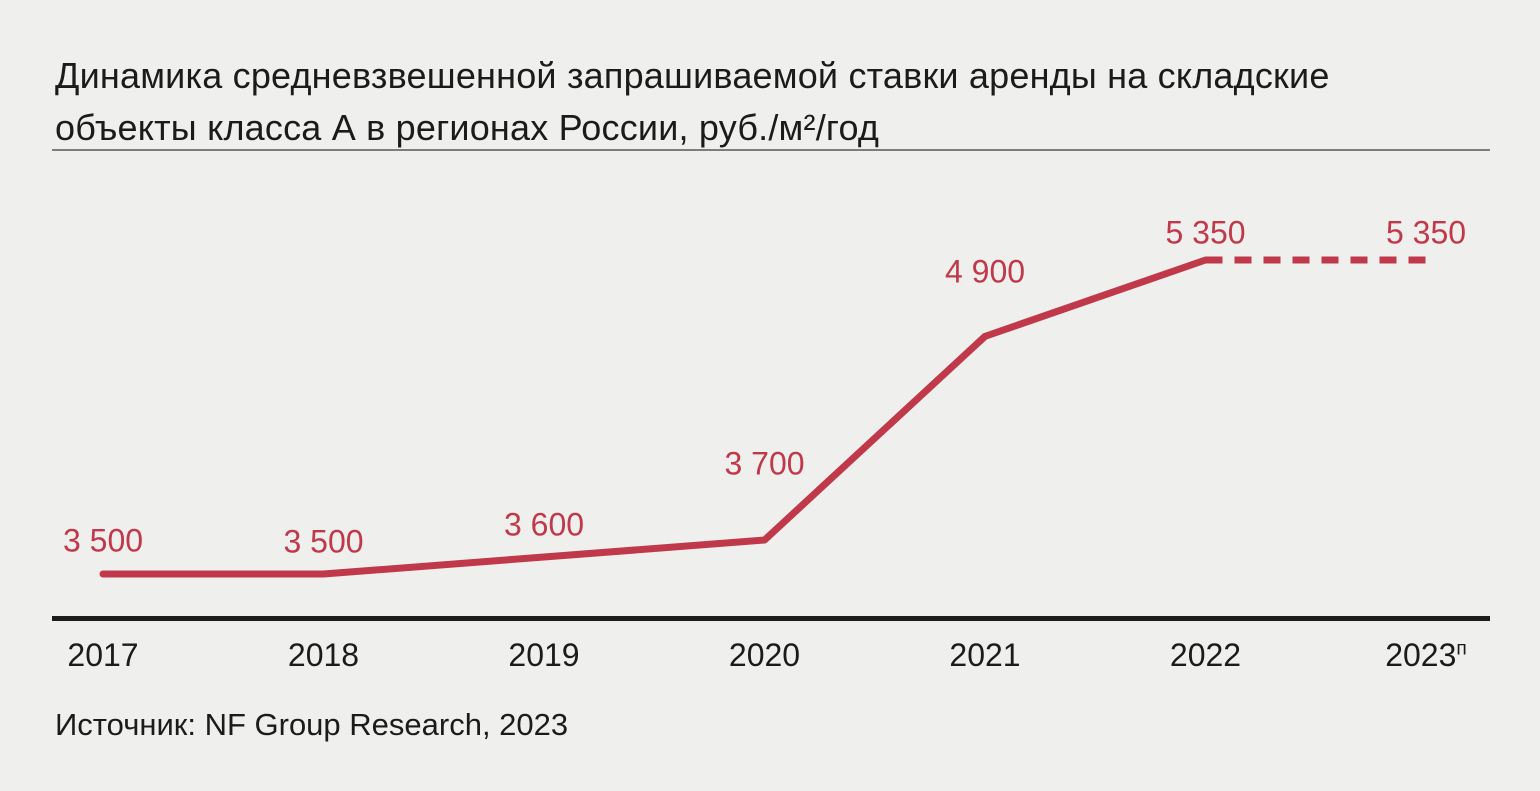 This screenshot has width=1540, height=791. I want to click on x-tick-label: 2021, so click(985, 655).